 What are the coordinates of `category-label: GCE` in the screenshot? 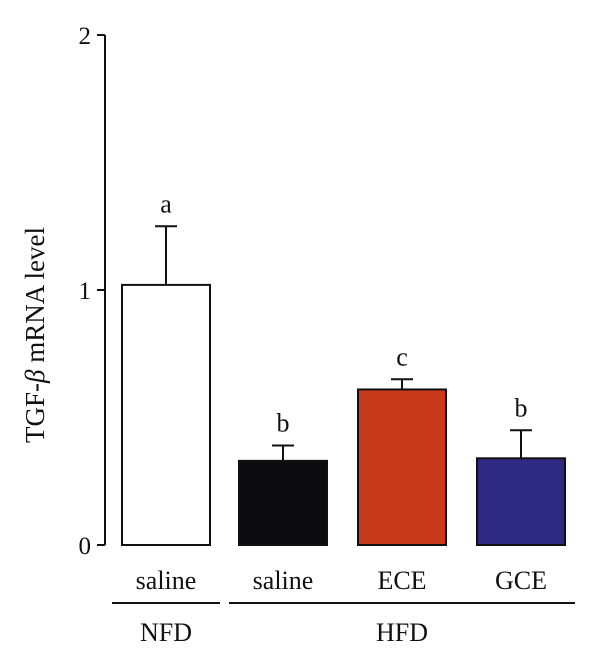 It's located at (521, 580).